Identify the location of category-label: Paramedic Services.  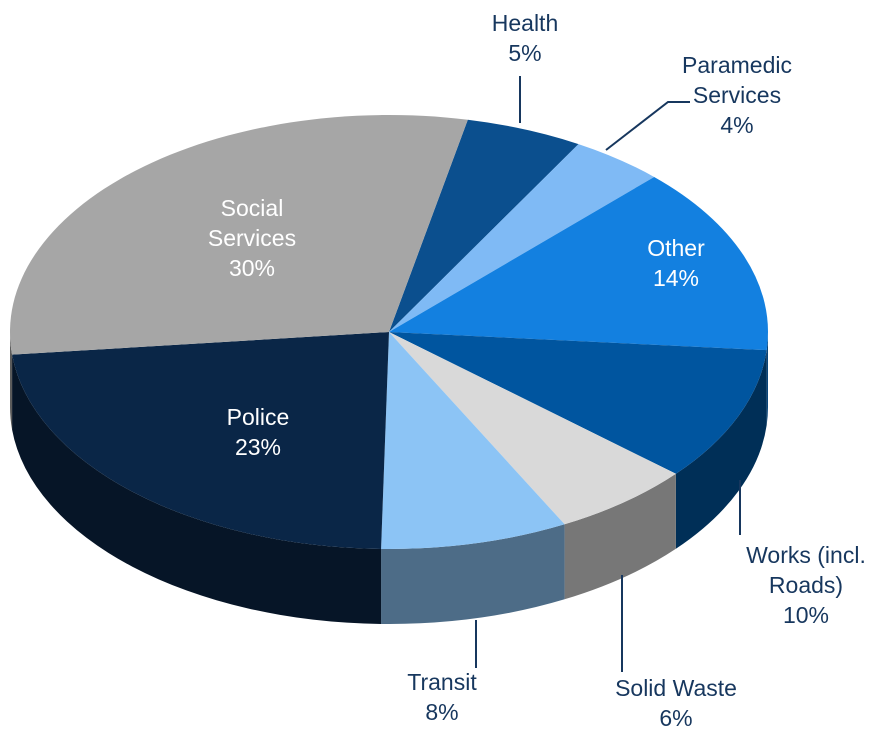
(737, 80).